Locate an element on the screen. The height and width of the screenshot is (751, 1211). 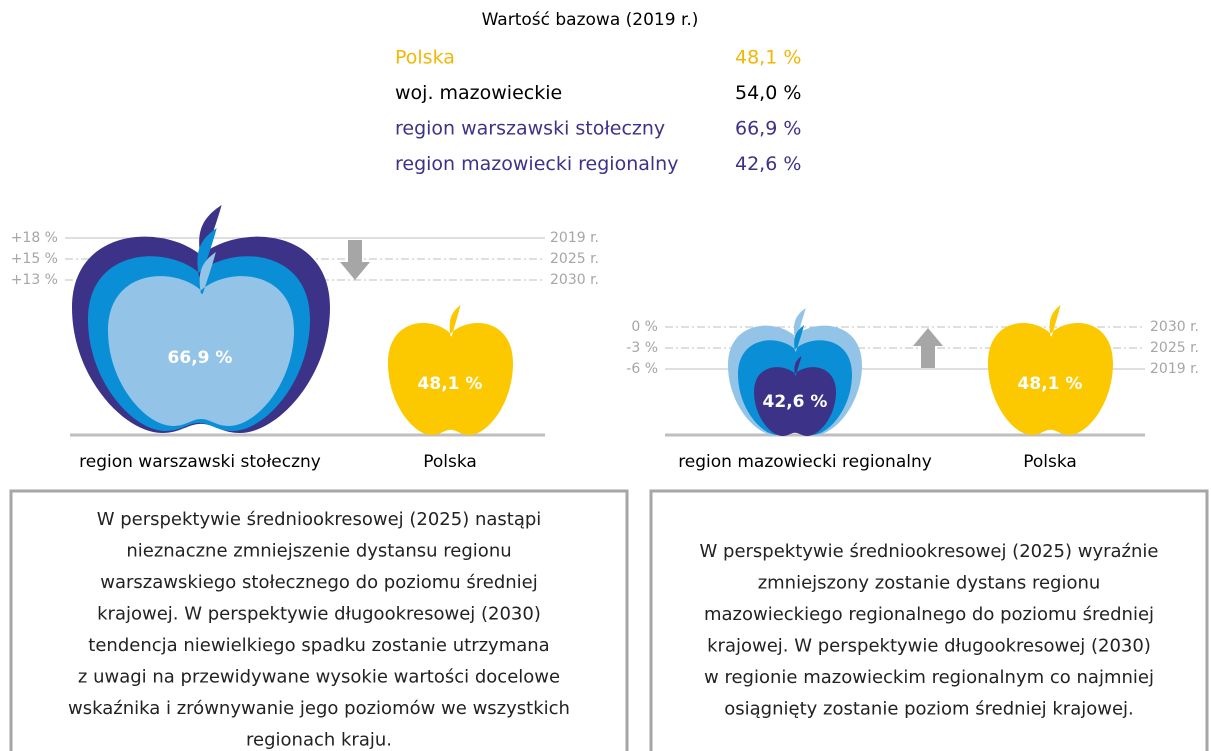
legend-value: 42,6 % is located at coordinates (768, 164).